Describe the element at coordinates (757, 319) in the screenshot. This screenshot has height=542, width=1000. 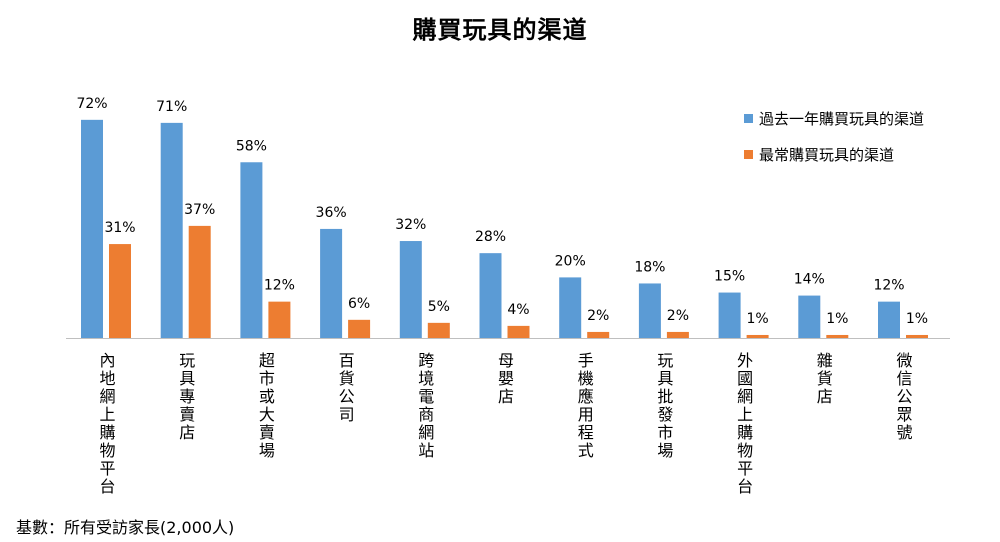
I see `data-label-series2-9: 1%` at that location.